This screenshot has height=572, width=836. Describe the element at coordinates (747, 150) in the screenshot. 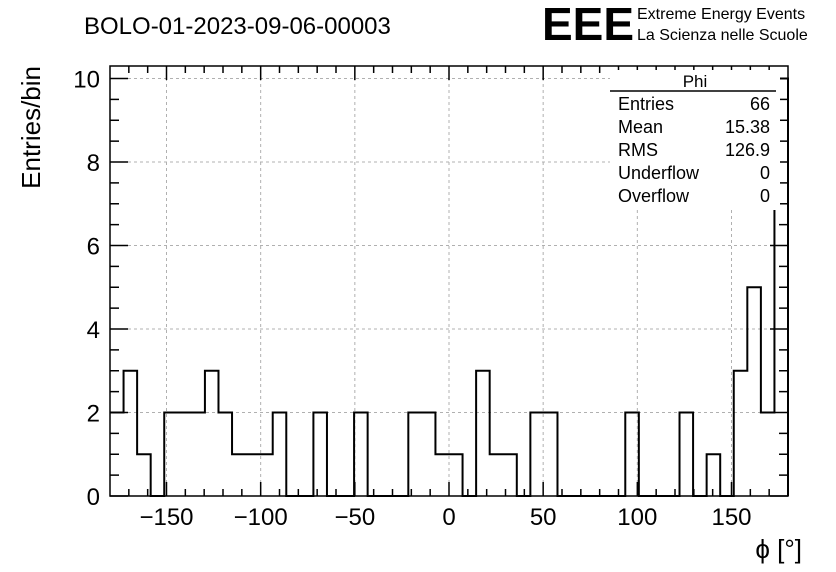

I see `stats-value-rms: 126.9` at that location.